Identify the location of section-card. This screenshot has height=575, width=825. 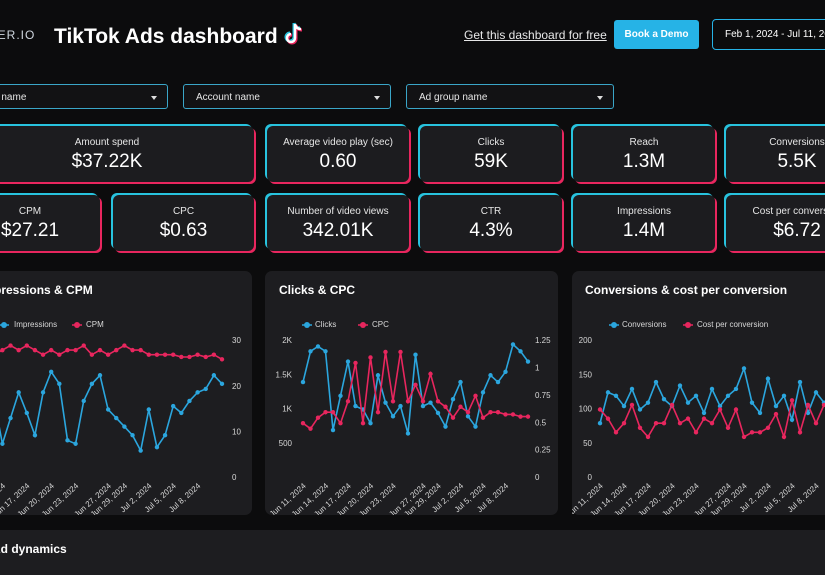
(412, 552).